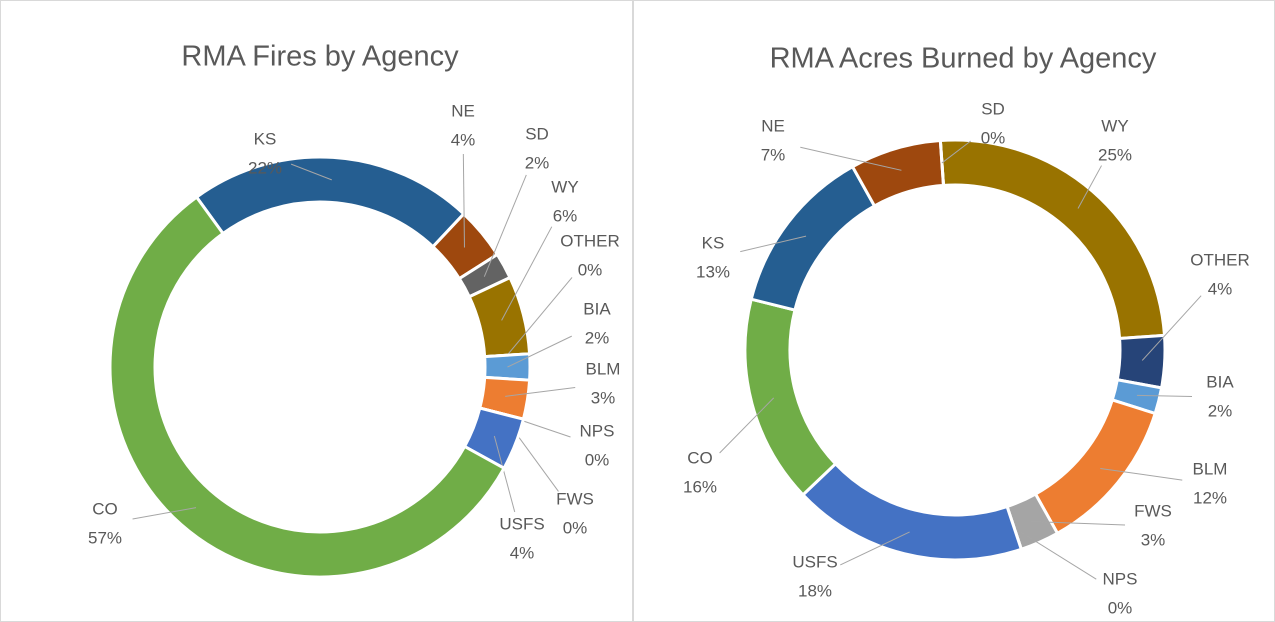  What do you see at coordinates (773, 154) in the screenshot?
I see `value-label: 7%` at bounding box center [773, 154].